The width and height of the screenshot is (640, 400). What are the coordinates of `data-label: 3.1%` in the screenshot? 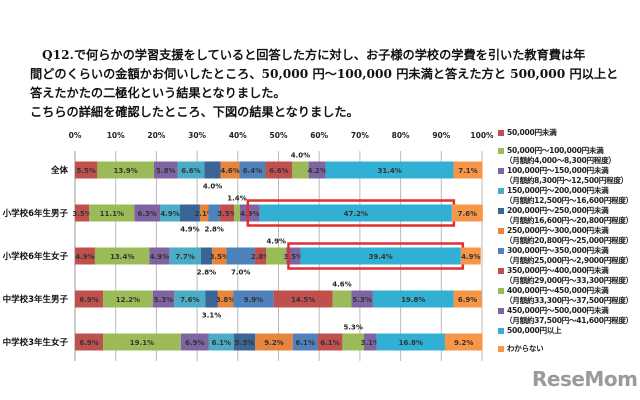 It's located at (370, 343).